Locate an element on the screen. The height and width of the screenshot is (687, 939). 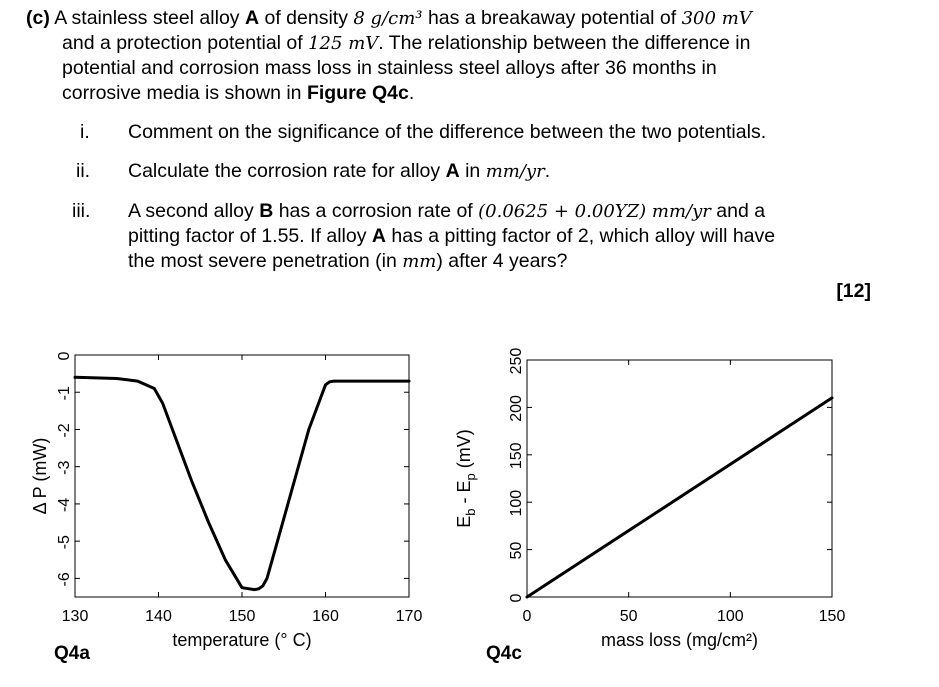
density-value: 8 g/cm³ is located at coordinates (388, 18).